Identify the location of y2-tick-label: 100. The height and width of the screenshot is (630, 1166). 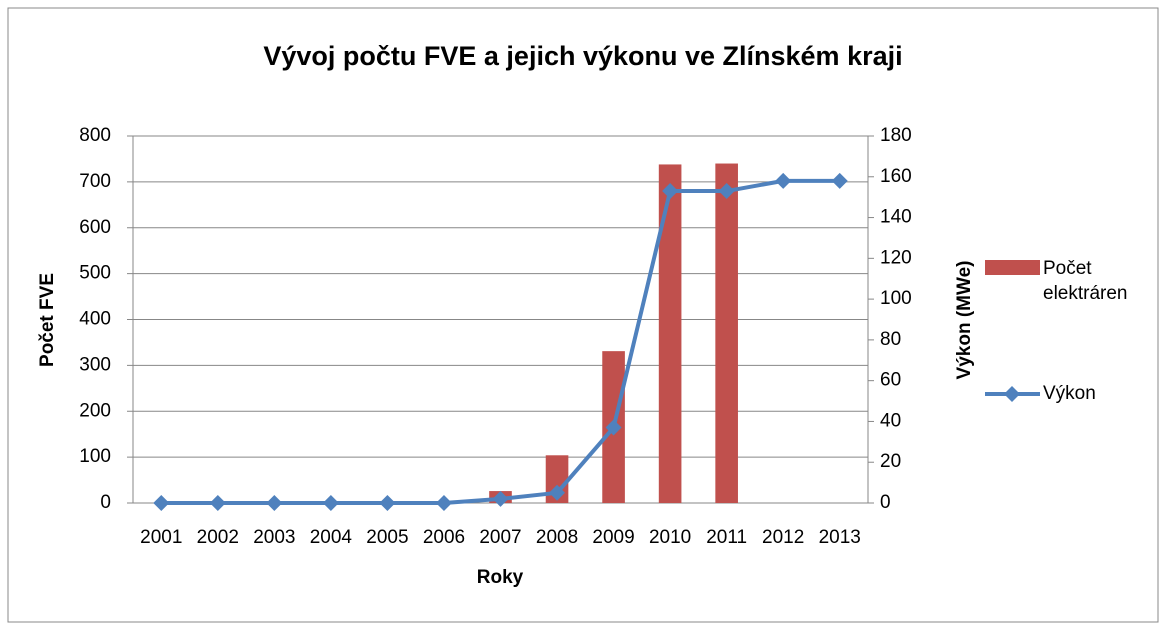
(896, 298).